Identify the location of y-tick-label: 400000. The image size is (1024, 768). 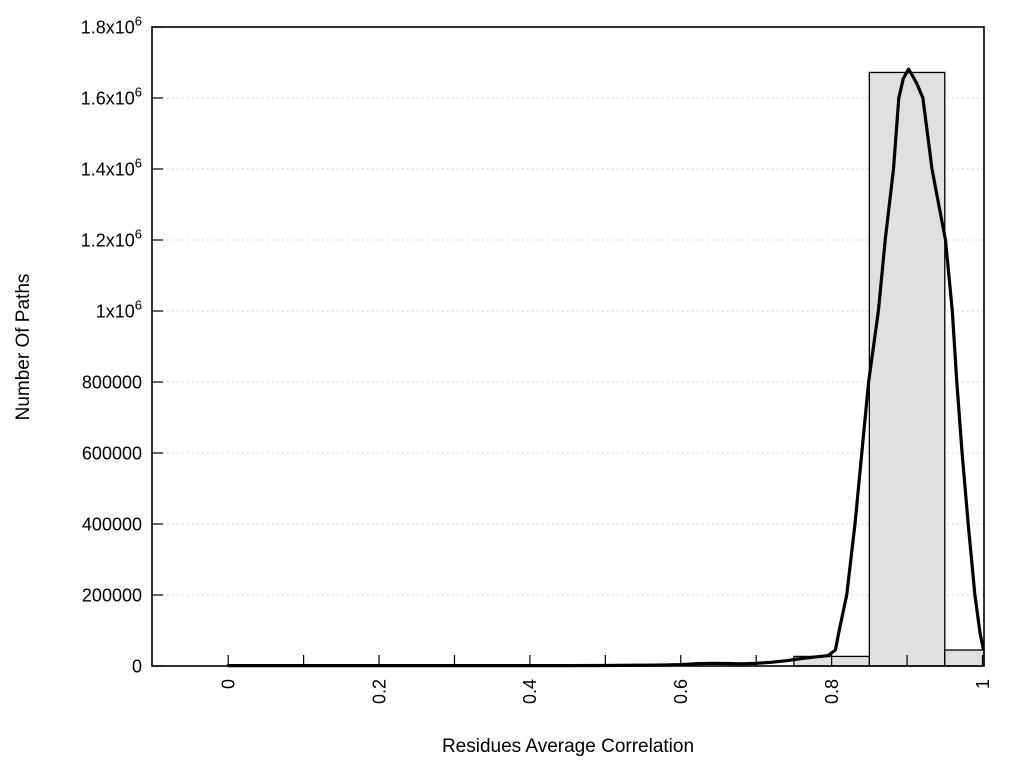
(112, 524).